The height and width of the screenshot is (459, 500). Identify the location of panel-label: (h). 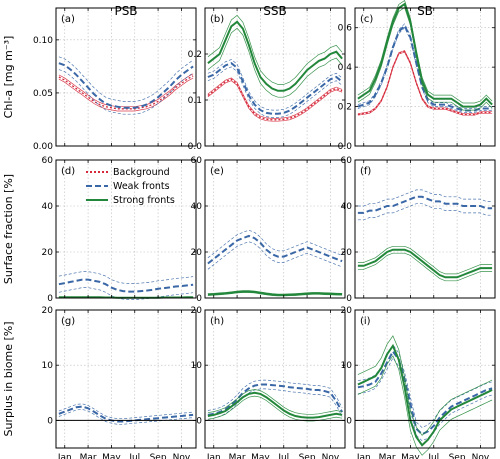
(217, 321).